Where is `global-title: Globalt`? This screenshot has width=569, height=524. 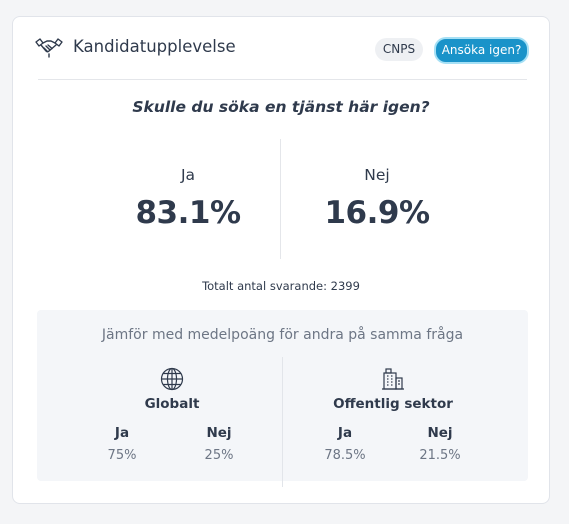 global-title: Globalt is located at coordinates (172, 404).